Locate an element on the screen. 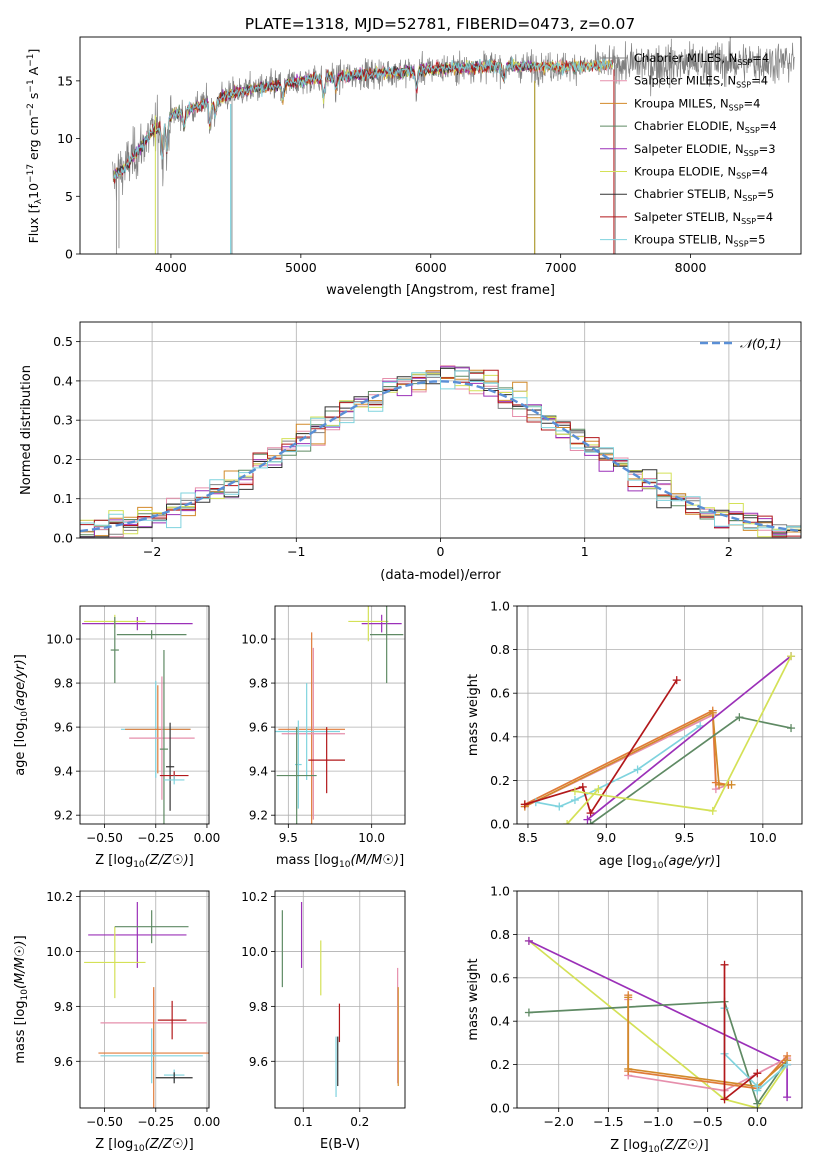 The height and width of the screenshot is (1170, 819). x-axis-label: wavelength [Angstrom, rest frame] is located at coordinates (440, 290).